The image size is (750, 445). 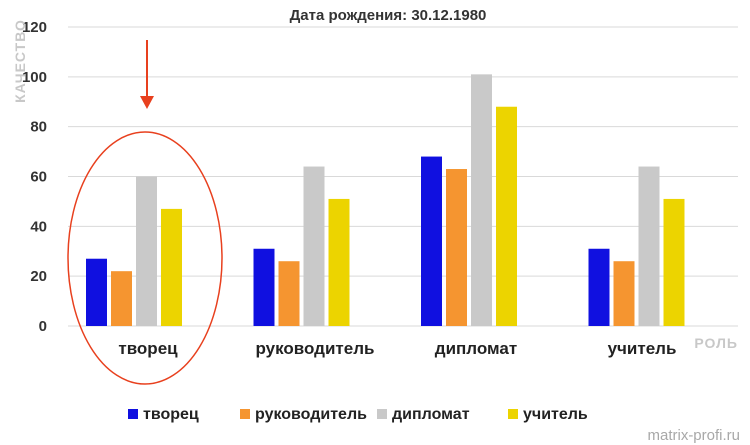 What do you see at coordinates (38, 127) in the screenshot?
I see `y-tick-label: 80` at bounding box center [38, 127].